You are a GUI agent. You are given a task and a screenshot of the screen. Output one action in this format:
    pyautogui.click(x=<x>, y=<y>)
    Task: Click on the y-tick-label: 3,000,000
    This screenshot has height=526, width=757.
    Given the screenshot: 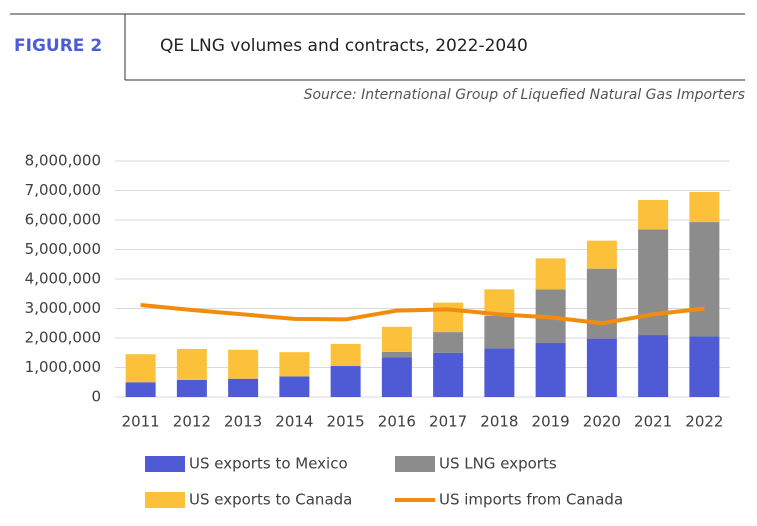 What is the action you would take?
    pyautogui.click(x=63, y=308)
    